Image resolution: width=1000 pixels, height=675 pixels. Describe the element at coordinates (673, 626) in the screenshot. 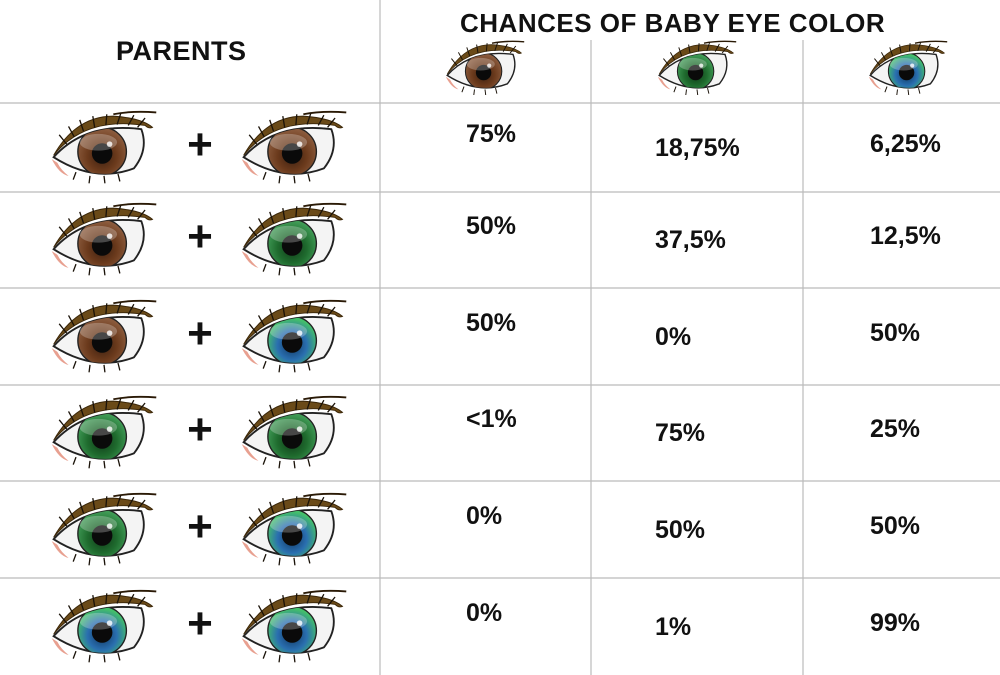

I see `chance-green-value: 1%` at that location.